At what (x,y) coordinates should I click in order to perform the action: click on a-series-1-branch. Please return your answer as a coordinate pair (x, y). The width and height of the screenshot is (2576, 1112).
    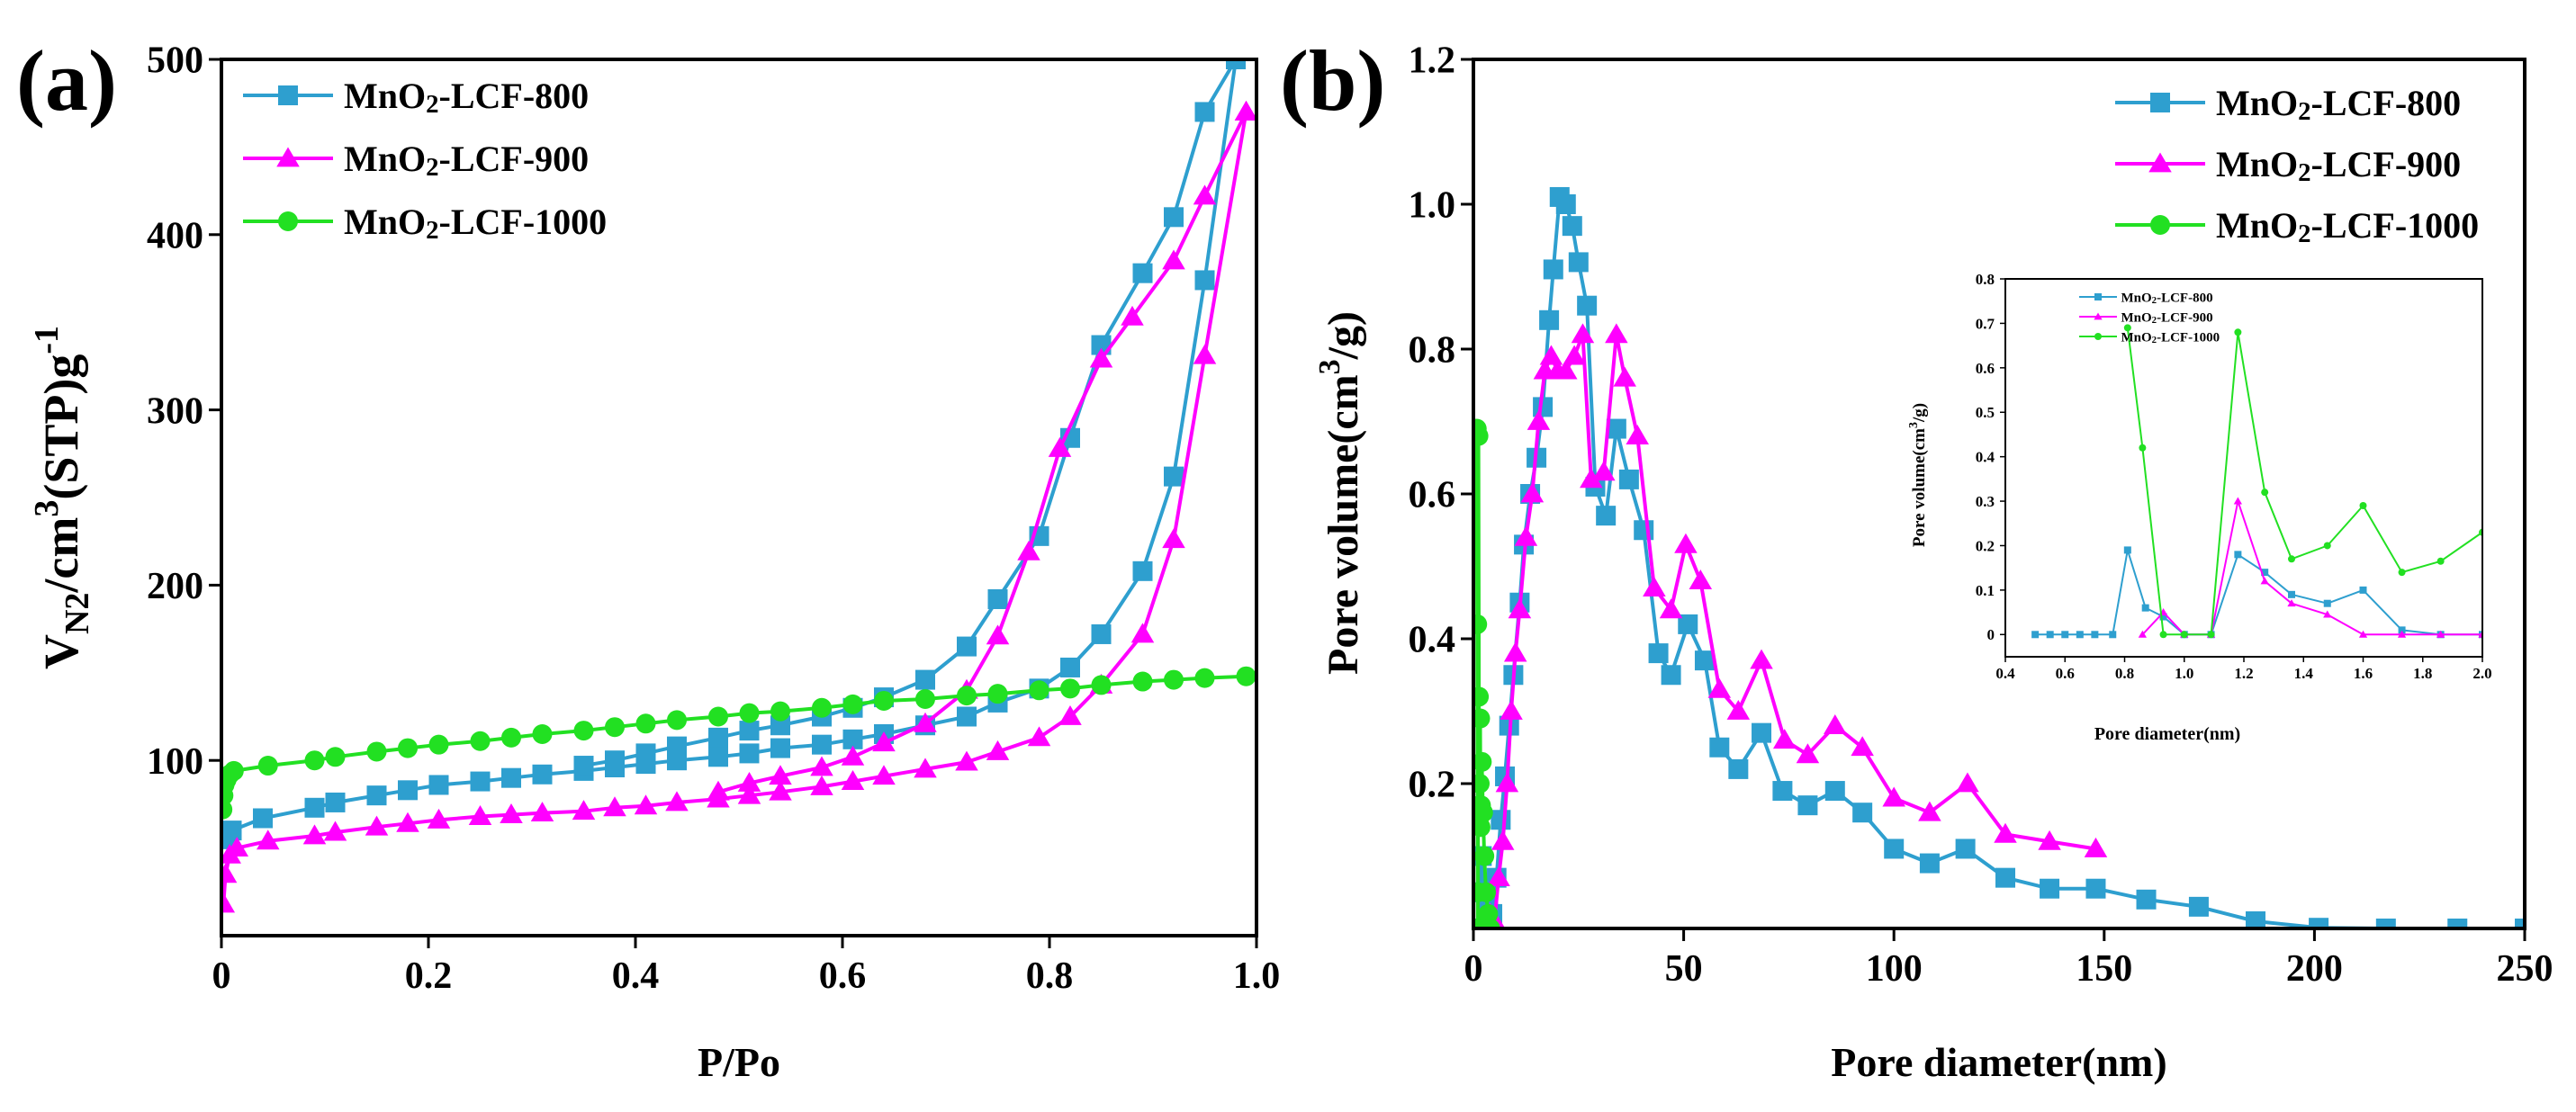
    Looking at the image, I should click on (981, 450).